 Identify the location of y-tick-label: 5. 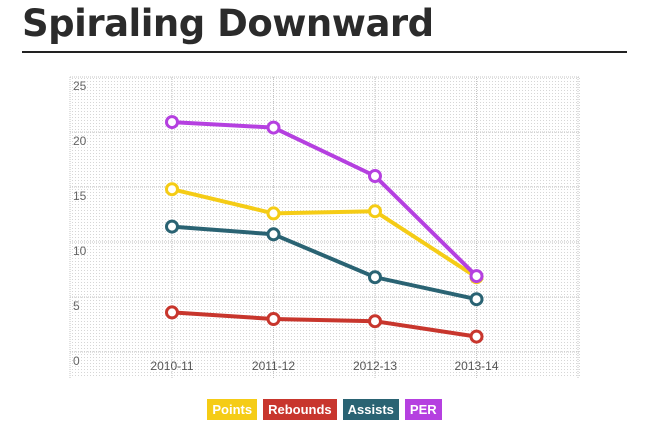
(76, 306).